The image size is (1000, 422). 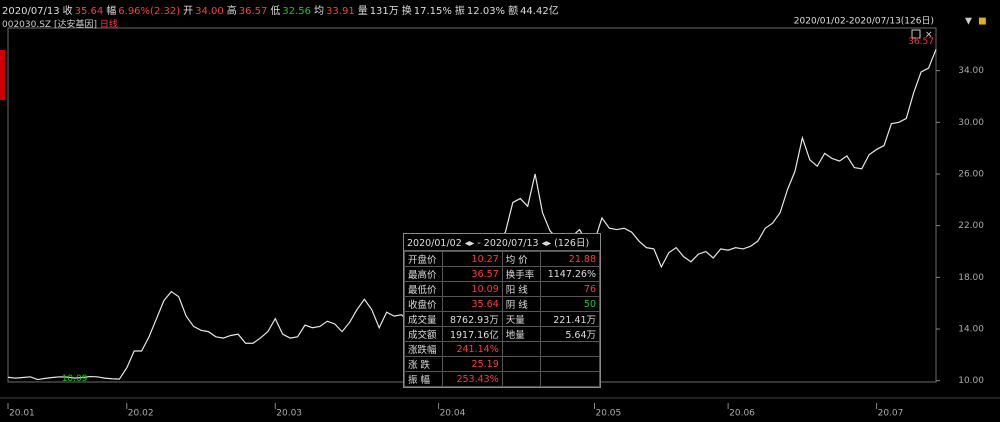 I want to click on popup-title: 2020/01/02 ◂▸ - 2020/07/13 ◂▸ (126日), so click(x=502, y=242).